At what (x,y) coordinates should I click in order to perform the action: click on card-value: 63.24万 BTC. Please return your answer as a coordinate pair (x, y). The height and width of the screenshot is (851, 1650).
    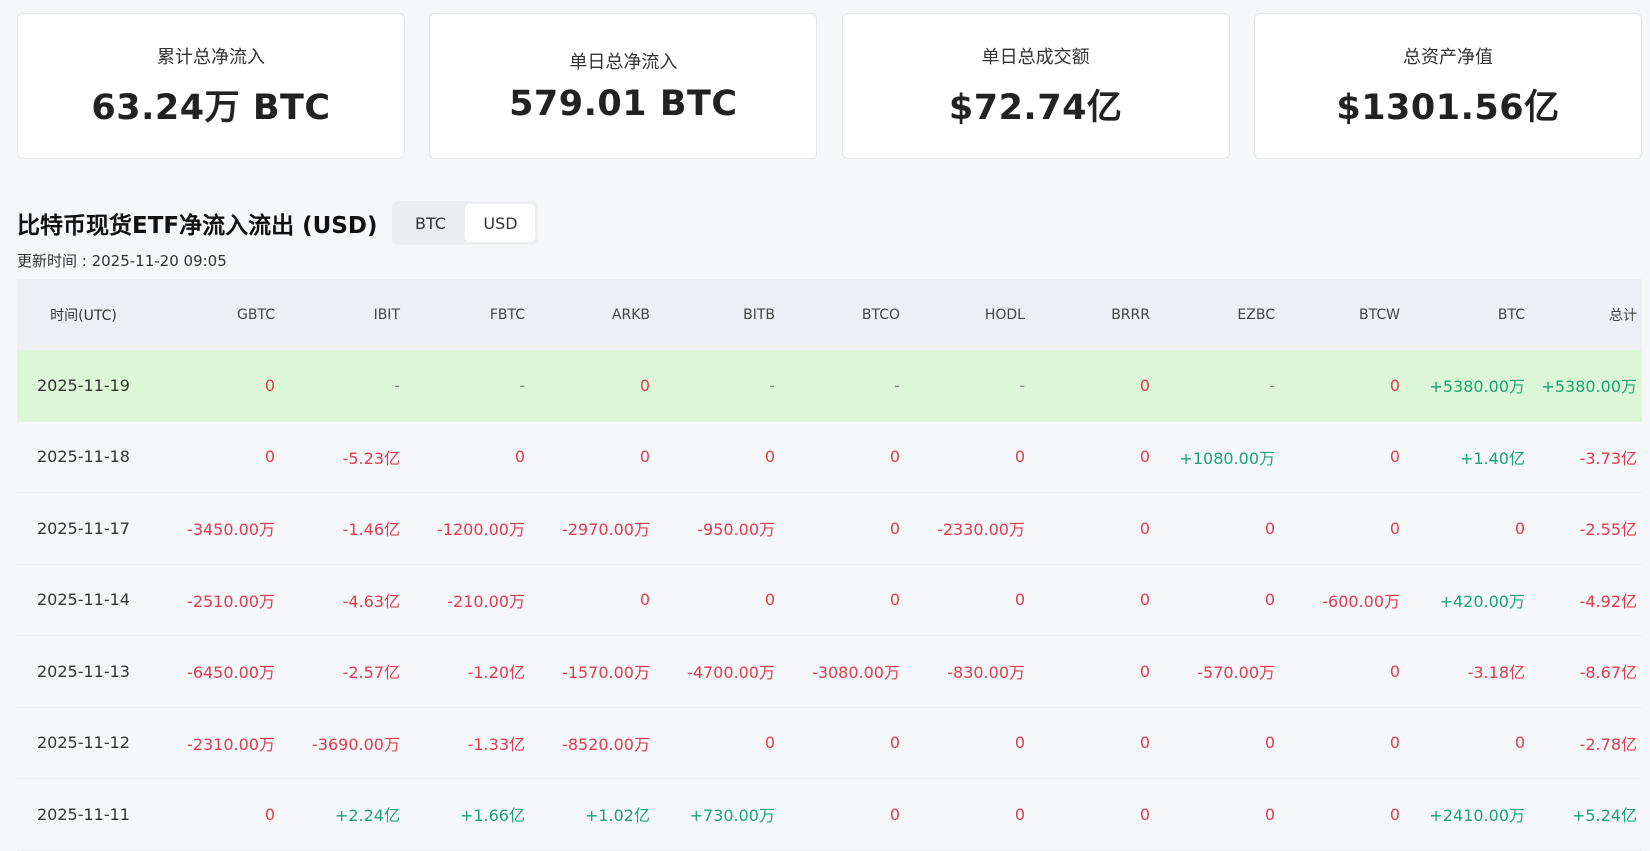
    Looking at the image, I should click on (211, 107).